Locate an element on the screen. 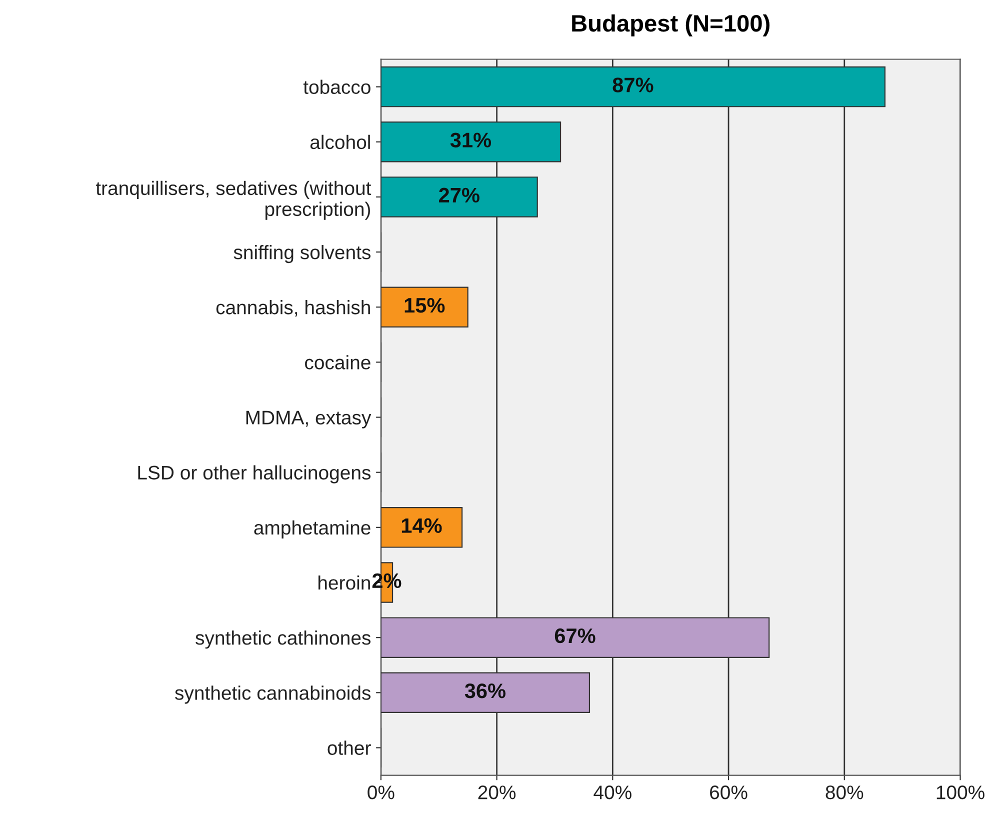  y-tick-label: other is located at coordinates (349, 747).